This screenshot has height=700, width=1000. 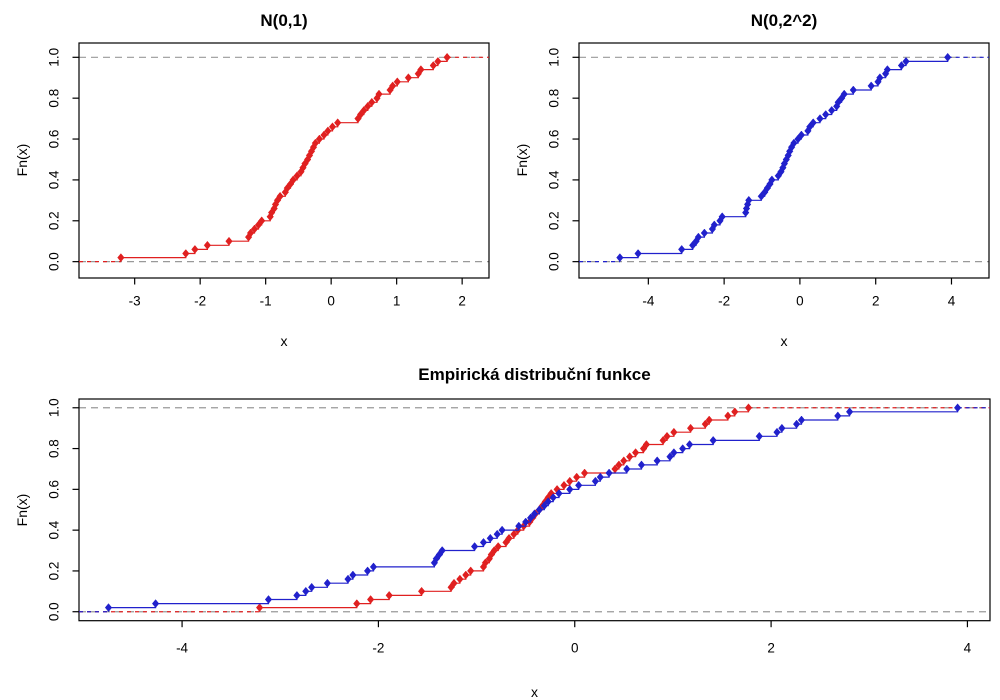 I want to click on x-tick-label: 4, so click(x=952, y=301).